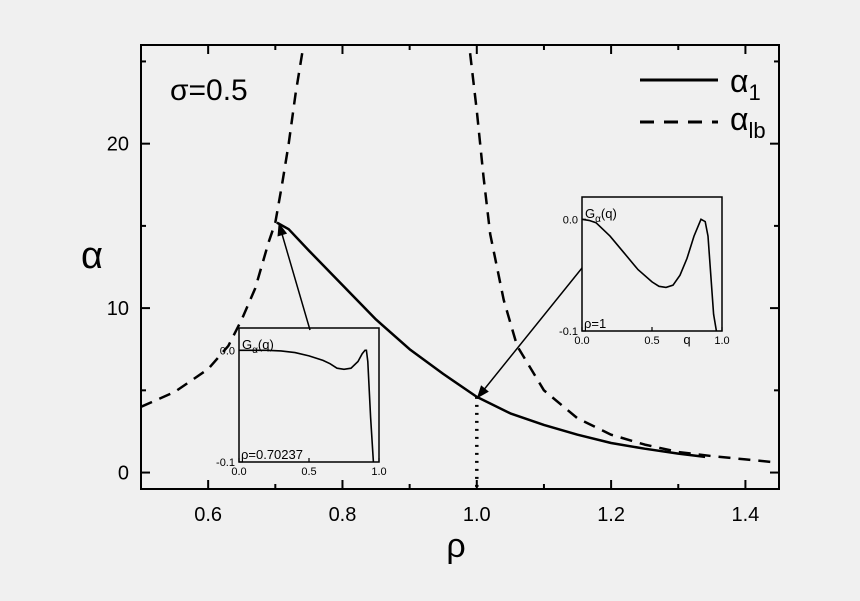 This screenshot has width=860, height=601. Describe the element at coordinates (430, 311) in the screenshot. I see `arrows-layer` at that location.